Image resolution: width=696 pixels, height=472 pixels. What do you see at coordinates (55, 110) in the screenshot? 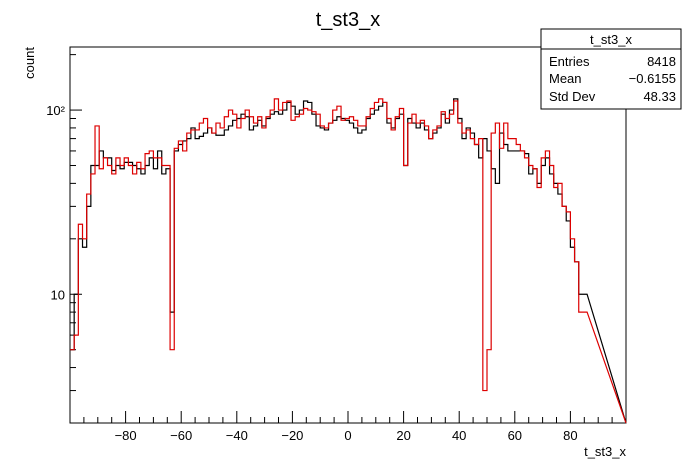
I see `y-tick-label: 10²` at bounding box center [55, 110].